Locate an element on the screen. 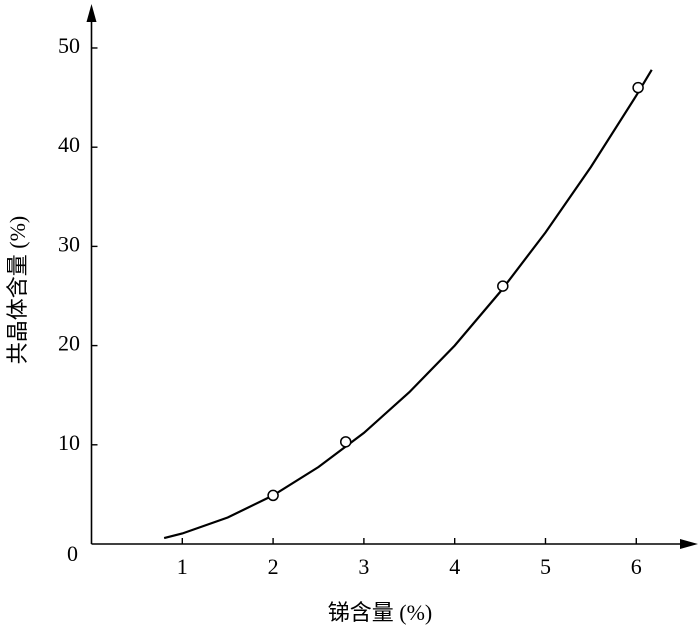 This screenshot has height=633, width=700. y-tick-label: 40 is located at coordinates (69, 144).